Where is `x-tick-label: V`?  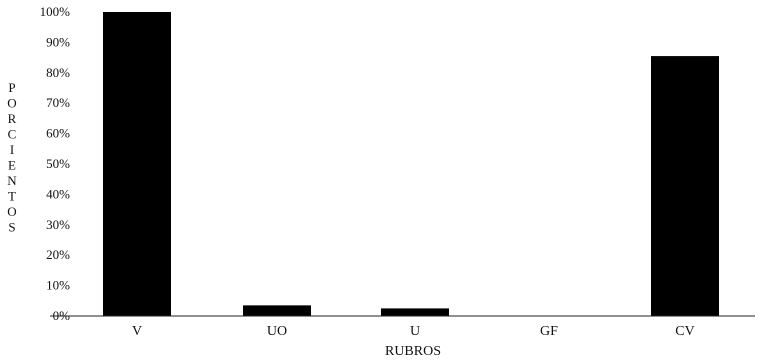 x-tick-label: V is located at coordinates (137, 331).